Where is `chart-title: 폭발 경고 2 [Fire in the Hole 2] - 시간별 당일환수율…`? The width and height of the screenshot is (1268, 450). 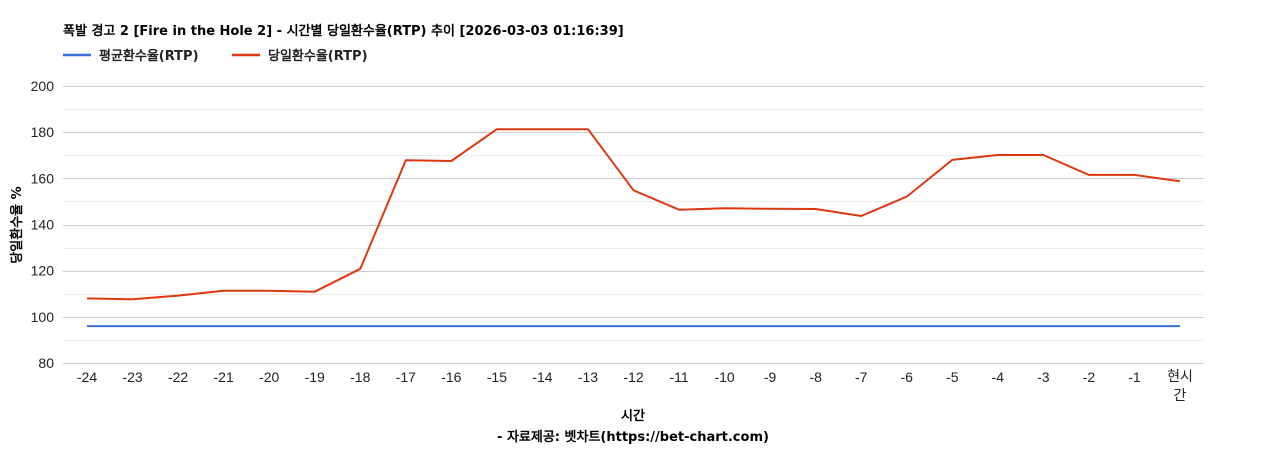 chart-title: 폭발 경고 2 [Fire in the Hole 2] - 시간별 당일환수율… is located at coordinates (343, 31).